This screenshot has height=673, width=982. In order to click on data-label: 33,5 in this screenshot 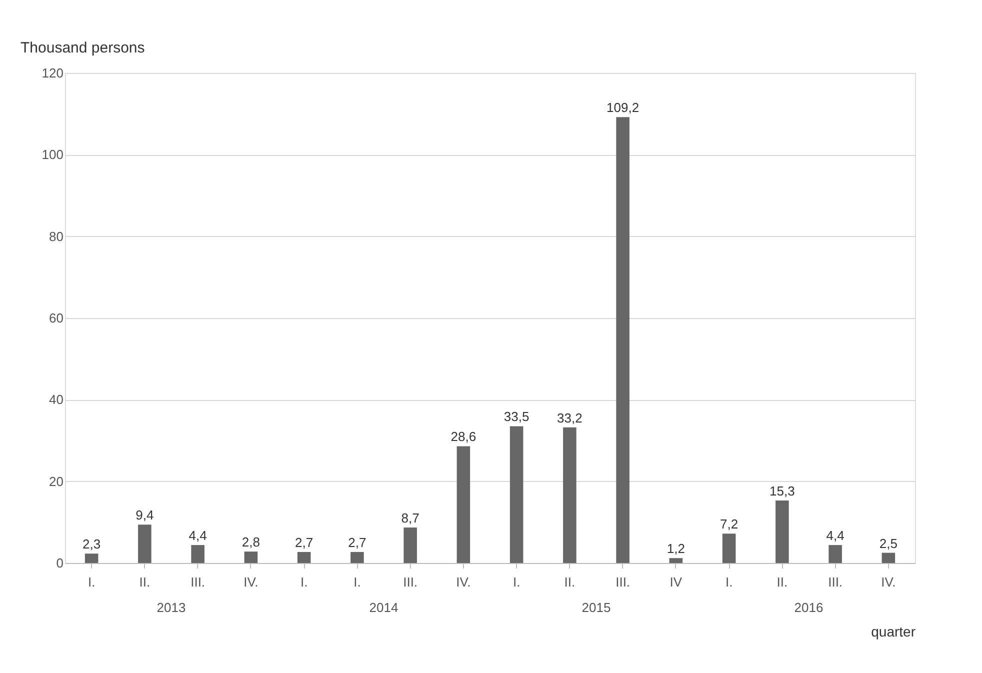, I will do `click(517, 416)`.